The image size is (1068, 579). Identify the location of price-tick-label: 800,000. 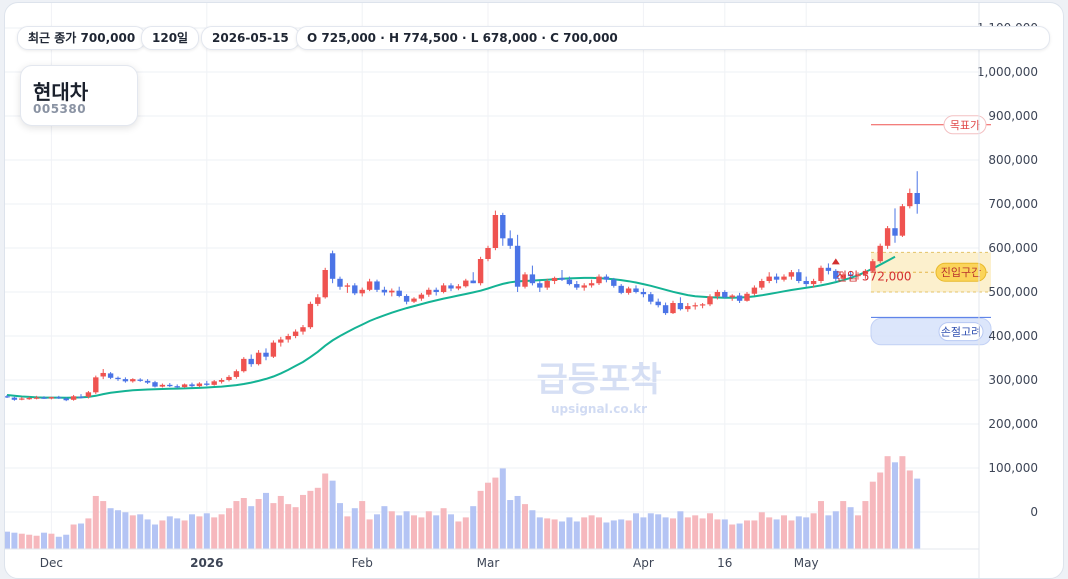
(1013, 160).